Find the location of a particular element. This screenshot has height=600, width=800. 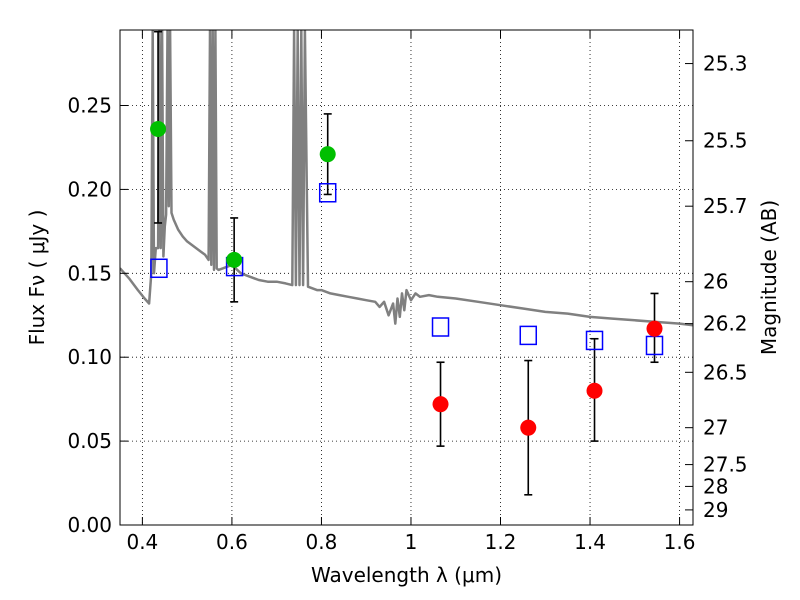

right-tick-label: 25.7 is located at coordinates (725, 206).